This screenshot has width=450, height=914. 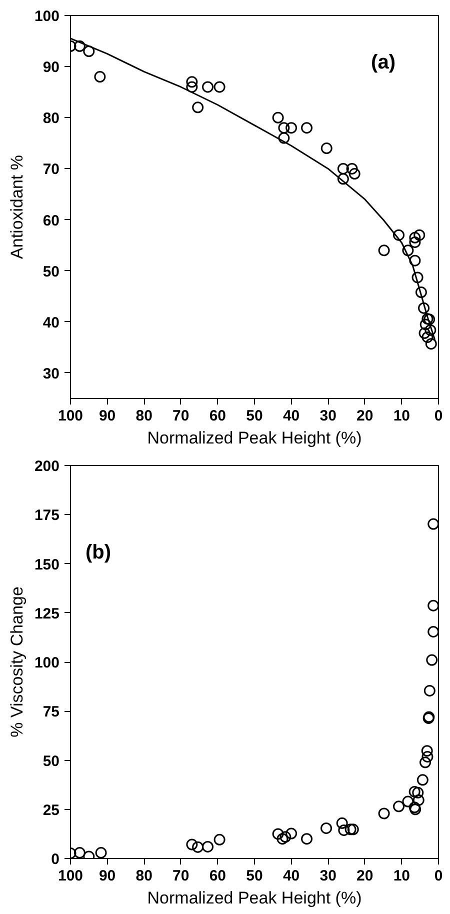 What do you see at coordinates (51, 221) in the screenshot?
I see `y-tick-label: 60` at bounding box center [51, 221].